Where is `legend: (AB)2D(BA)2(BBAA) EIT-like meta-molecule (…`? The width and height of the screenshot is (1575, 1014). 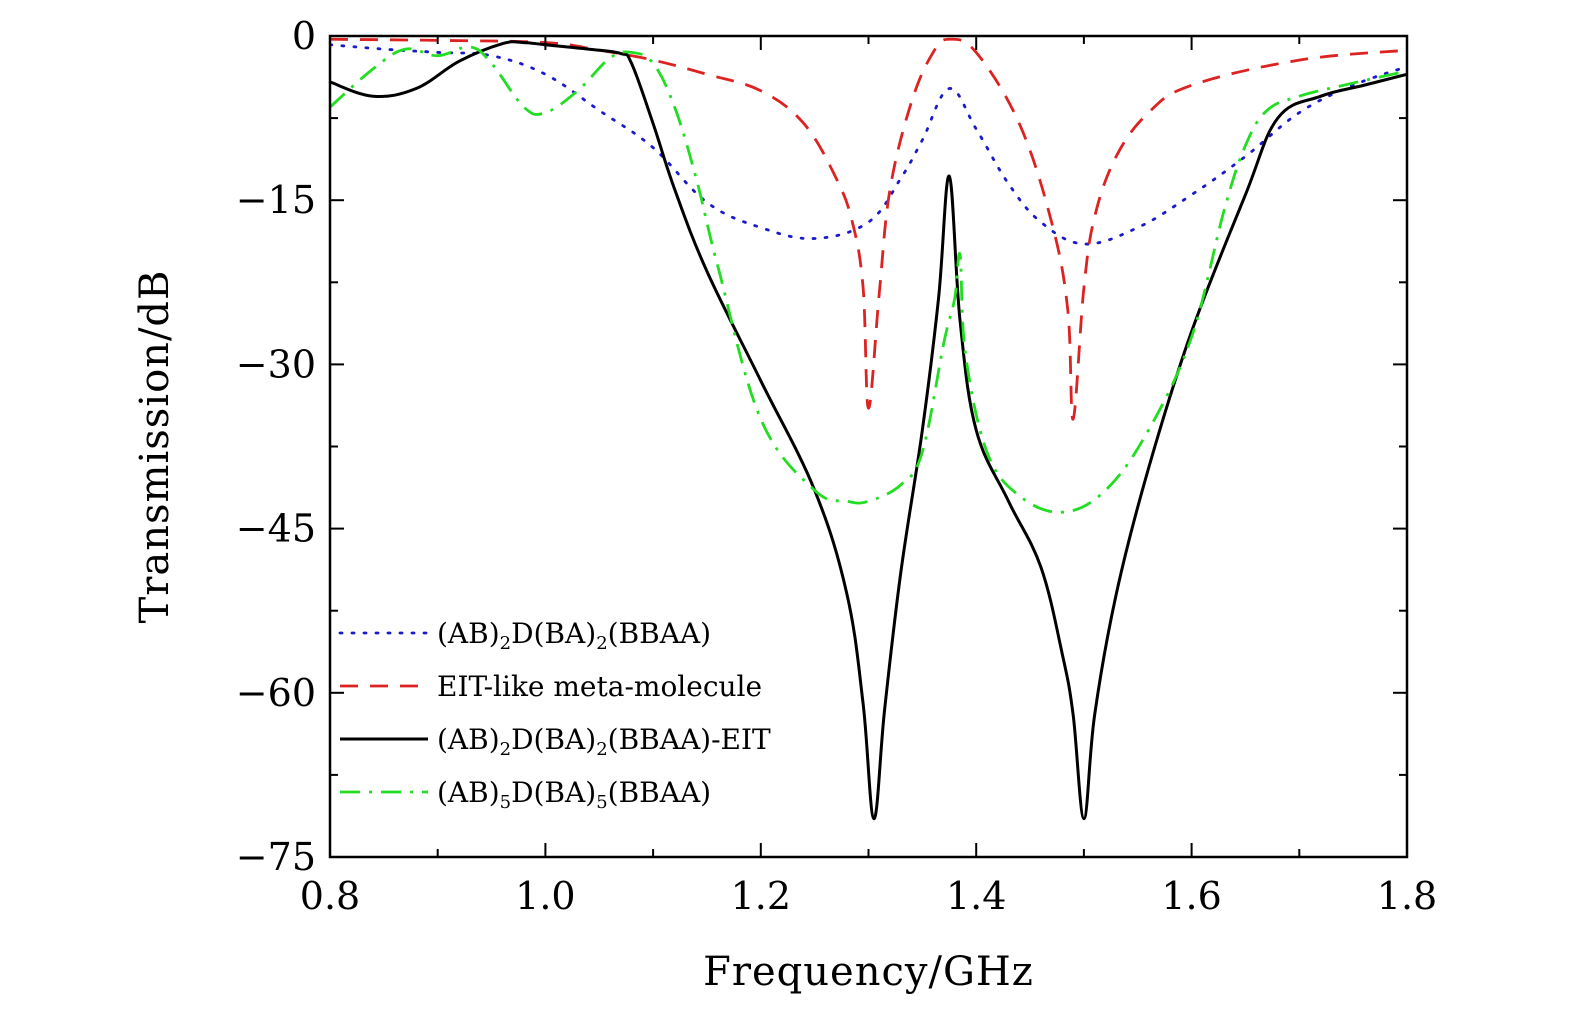 legend: (AB)2D(BA)2(BBAA) EIT-like meta-molecule (… is located at coordinates (554, 715).